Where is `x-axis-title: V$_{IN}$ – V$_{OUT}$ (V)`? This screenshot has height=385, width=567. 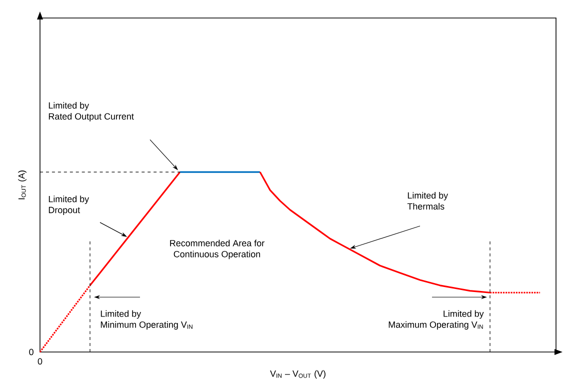 x-axis-title: V$_{IN}$ – V$_{OUT}$ (V) is located at coordinates (298, 374).